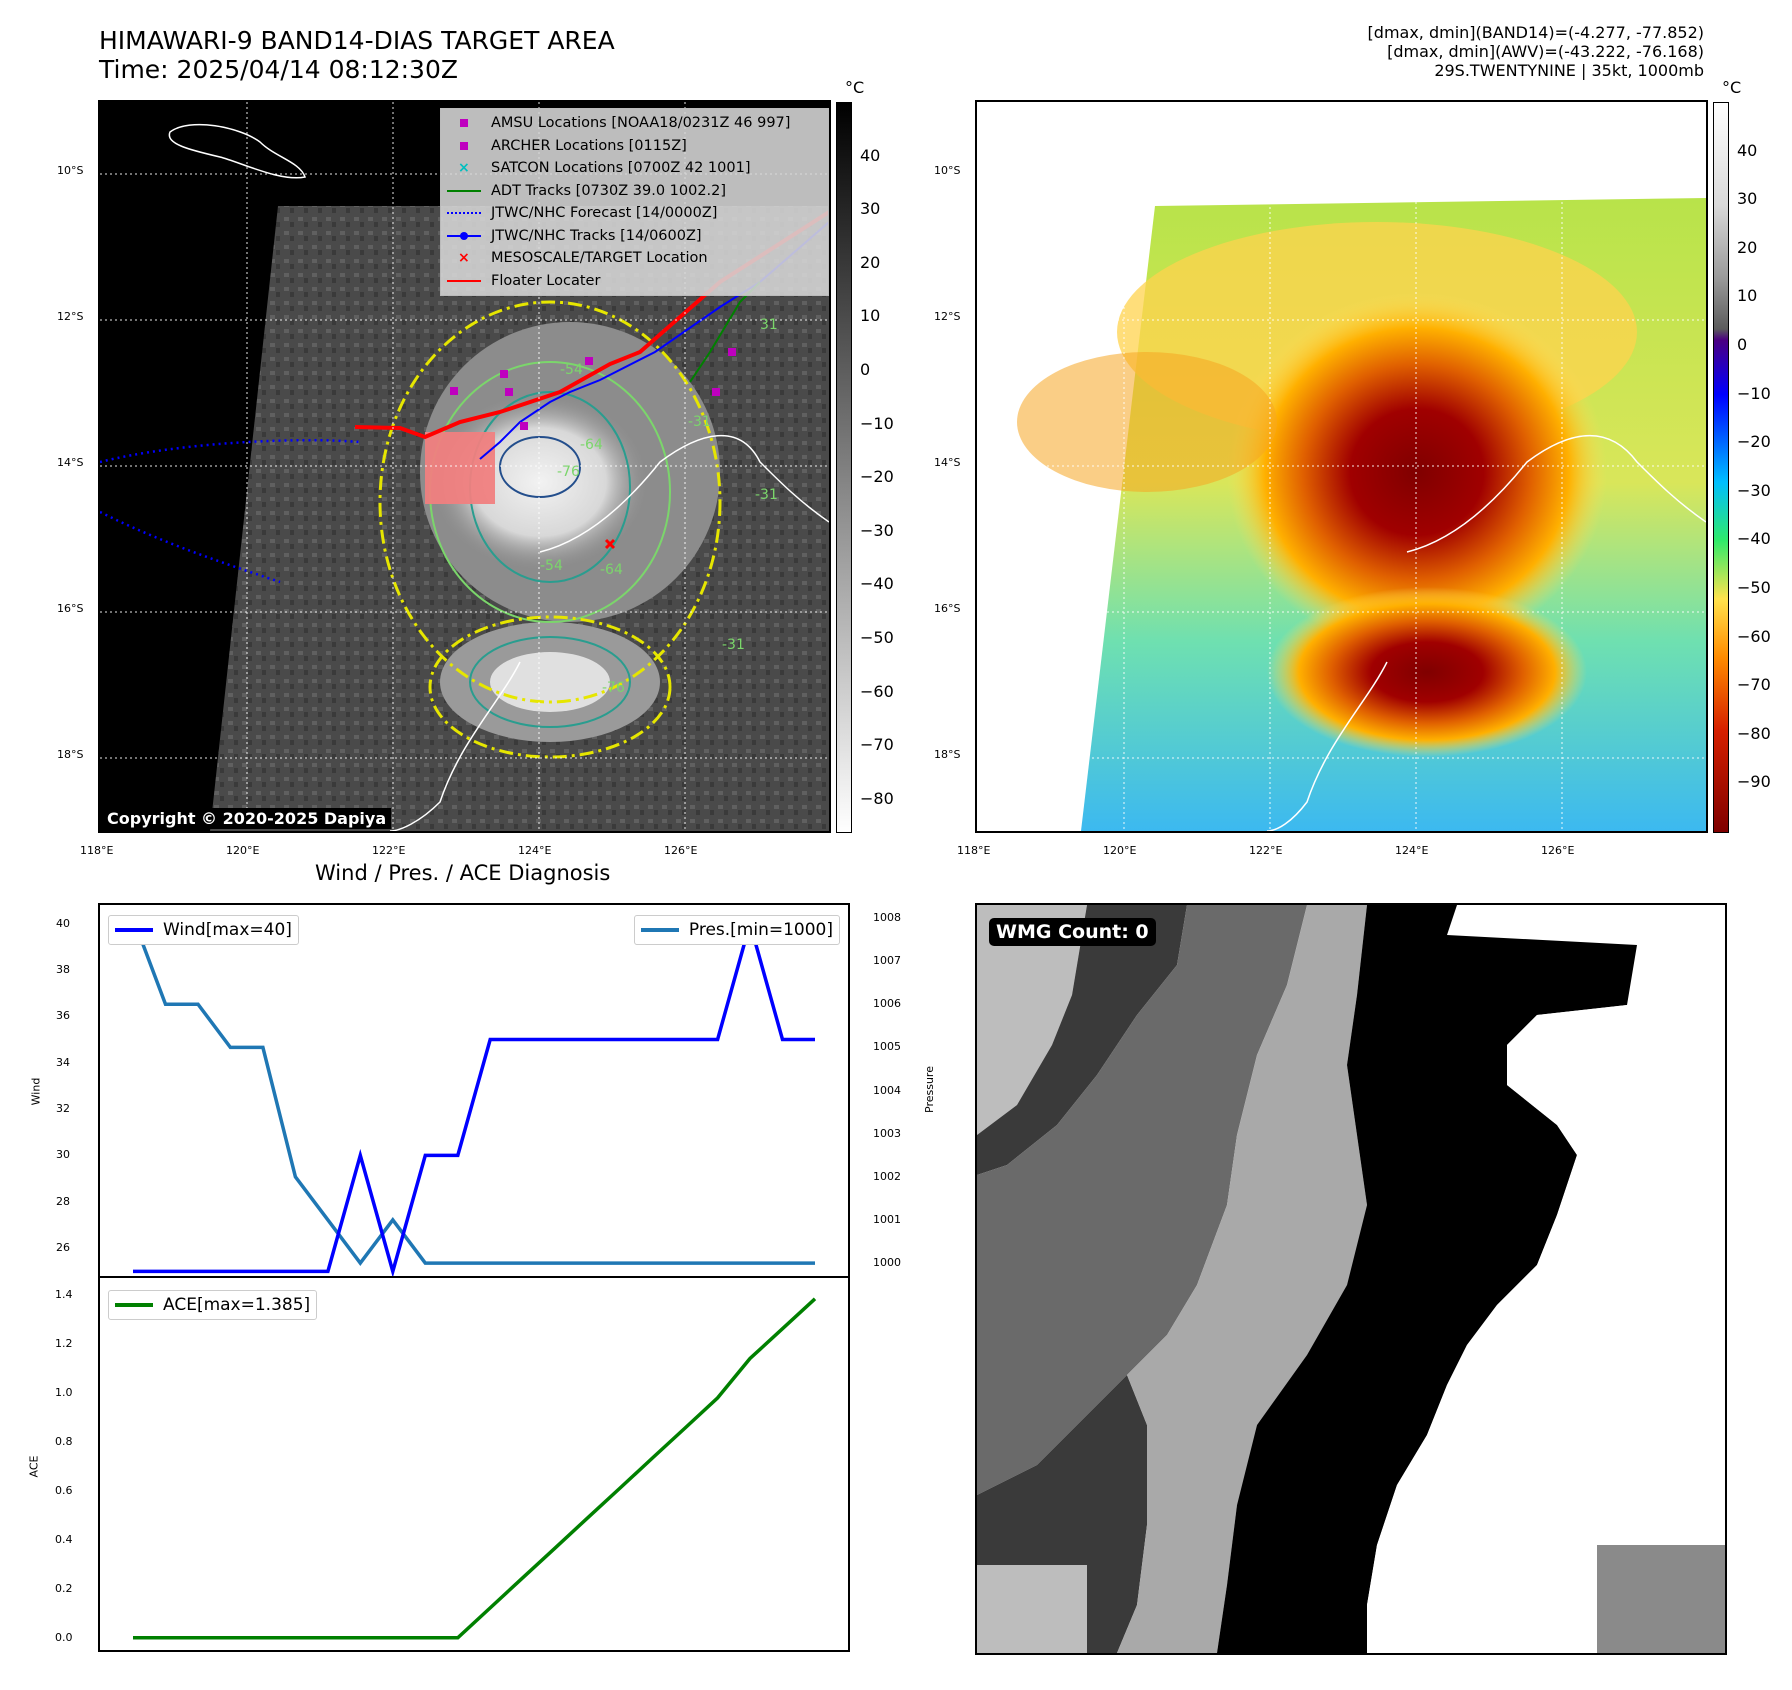  What do you see at coordinates (929, 1089) in the screenshot?
I see `pressure-axis-label: Pressure` at bounding box center [929, 1089].